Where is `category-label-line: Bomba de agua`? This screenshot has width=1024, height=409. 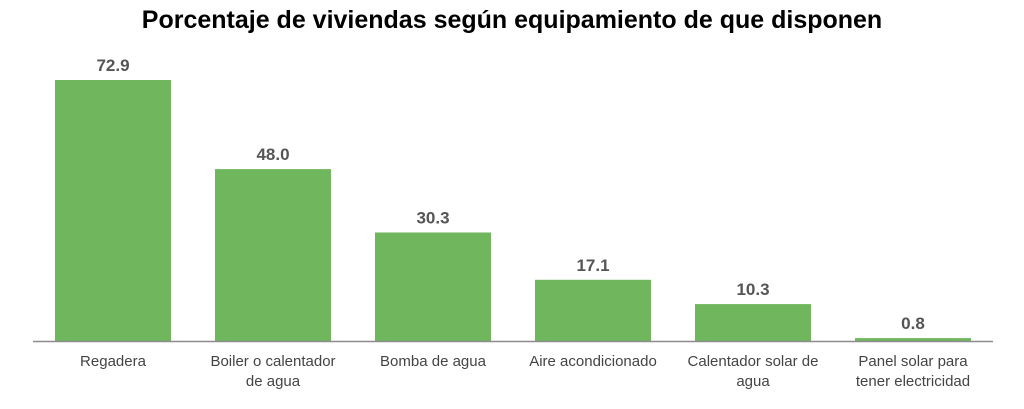 category-label-line: Bomba de agua is located at coordinates (433, 361).